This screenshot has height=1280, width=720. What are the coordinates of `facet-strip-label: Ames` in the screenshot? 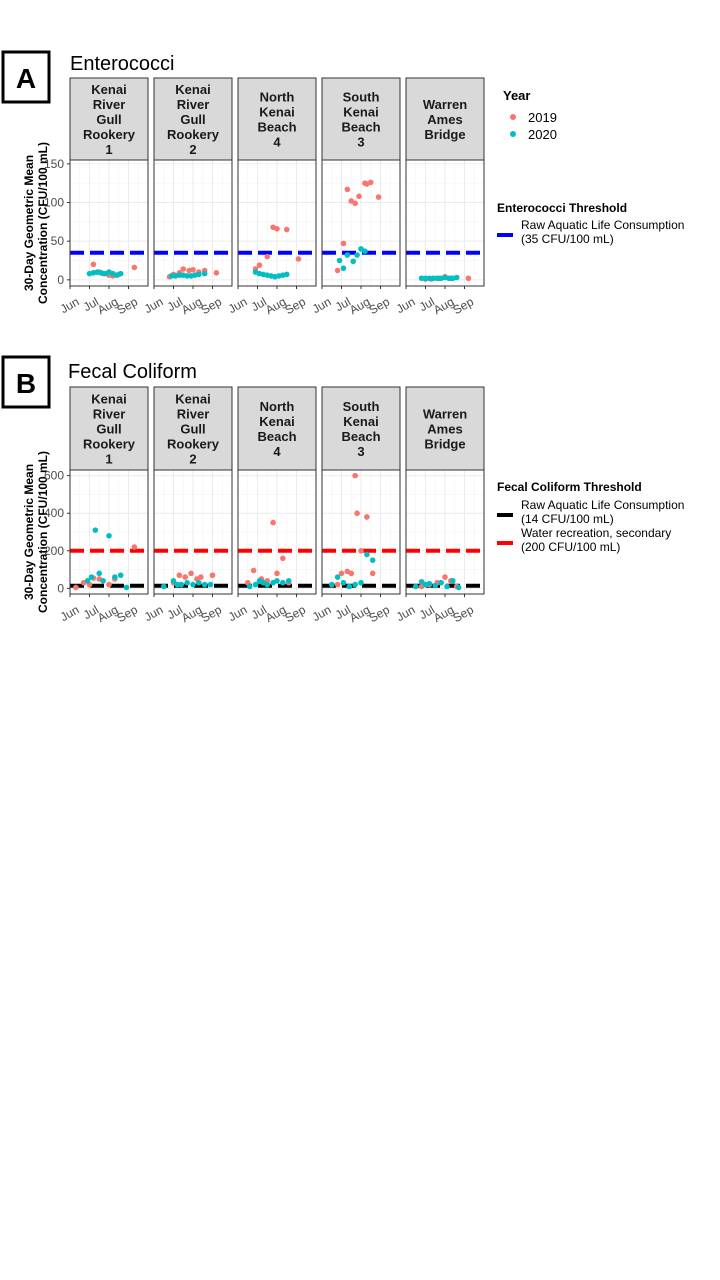 It's located at (444, 119).